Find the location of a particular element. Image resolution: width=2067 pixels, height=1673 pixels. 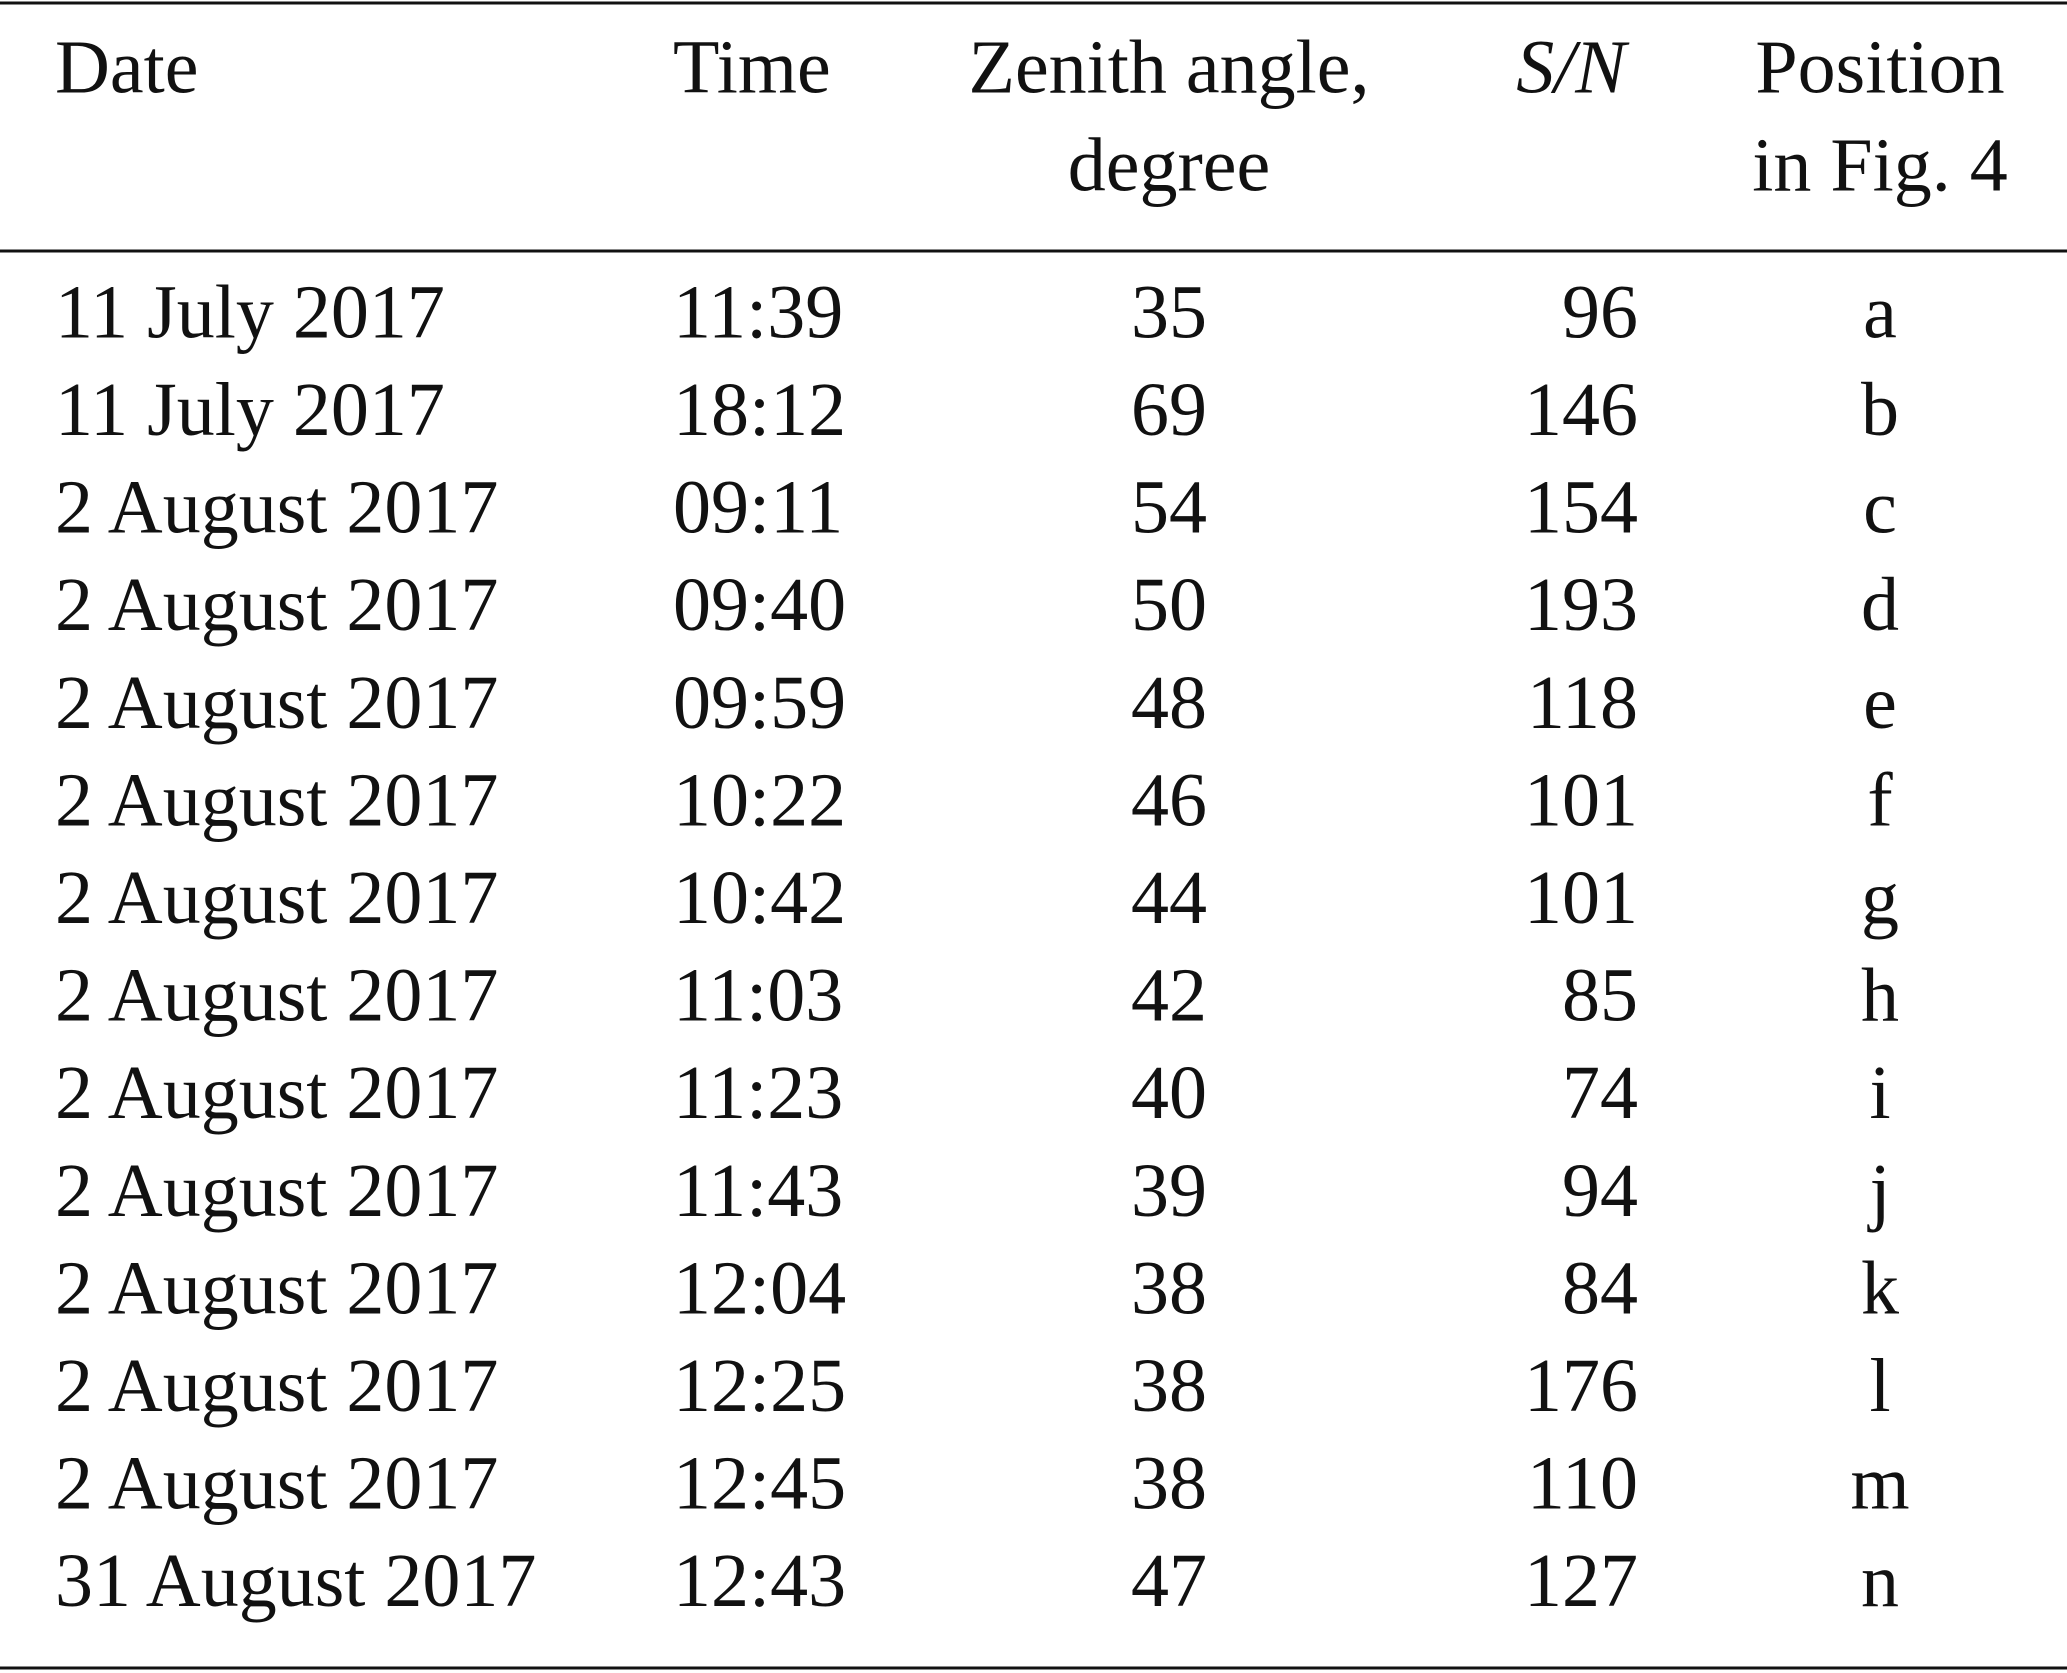

table-cell: 12:43 is located at coordinates (759, 1581).